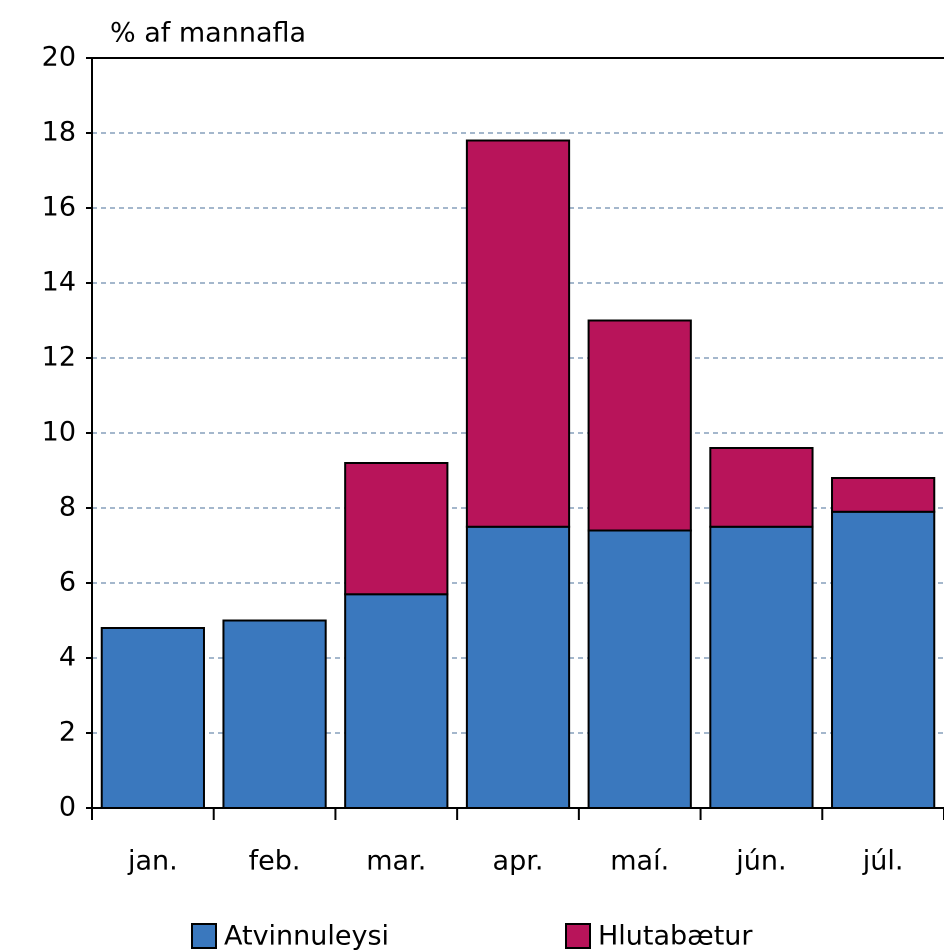  I want to click on x-tick-label: feb., so click(275, 861).